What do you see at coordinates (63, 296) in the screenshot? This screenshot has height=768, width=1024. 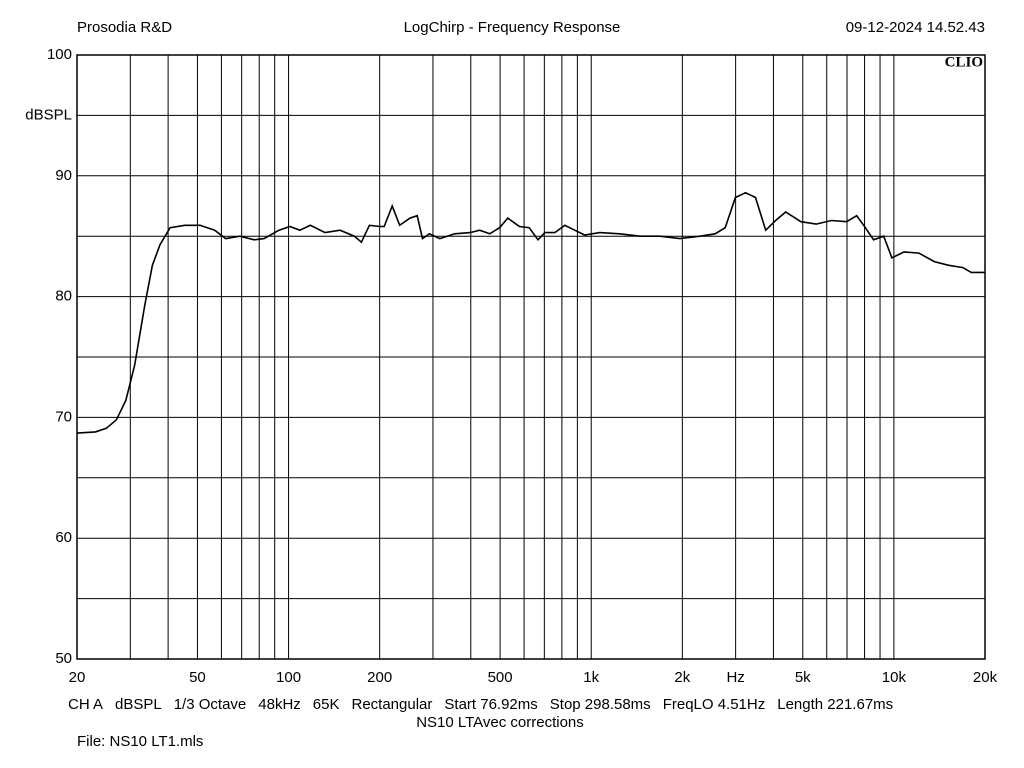 I see `y-tick-label: 80` at bounding box center [63, 296].